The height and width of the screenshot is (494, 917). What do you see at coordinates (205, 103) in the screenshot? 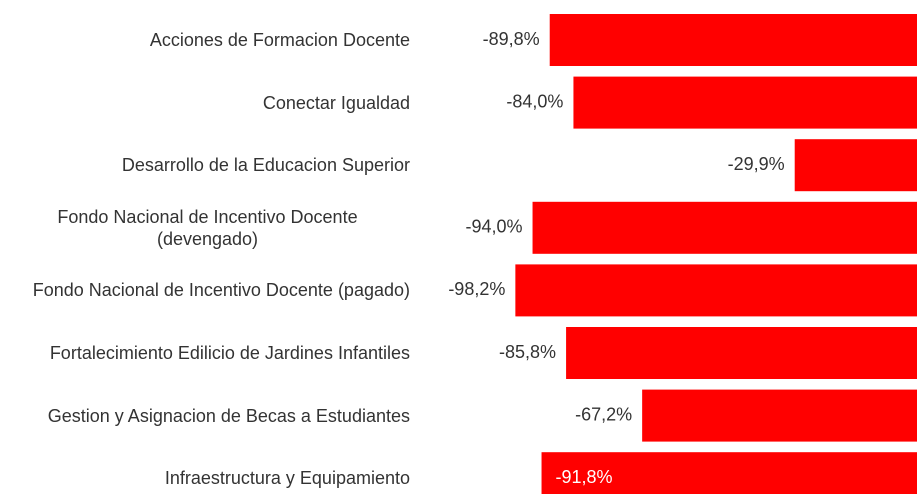
I see `category-label-box: Conectar Igualdad` at bounding box center [205, 103].